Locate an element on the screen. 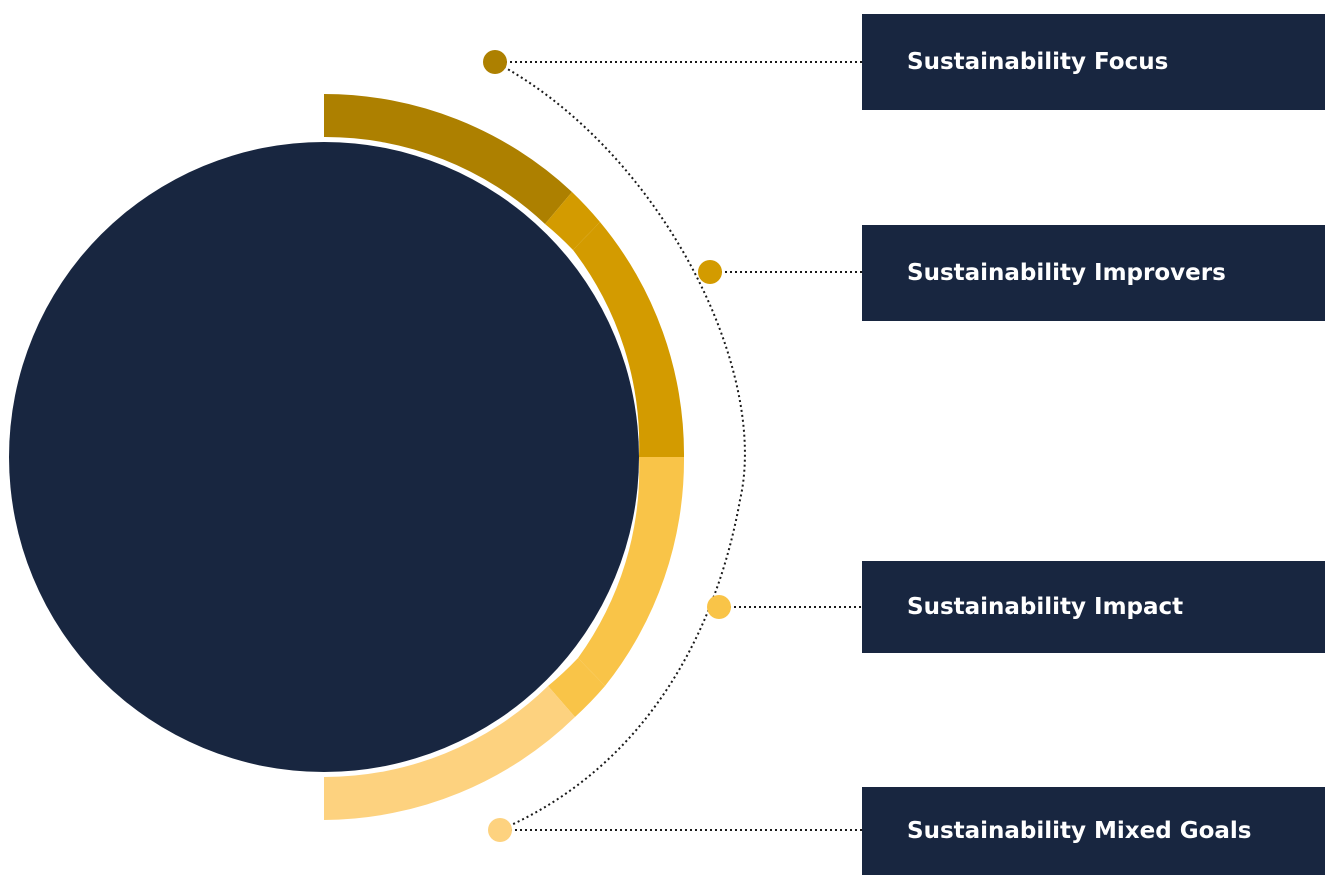 The image size is (1325, 875). label-text-improvers: Sustainability Improvers is located at coordinates (1066, 273).